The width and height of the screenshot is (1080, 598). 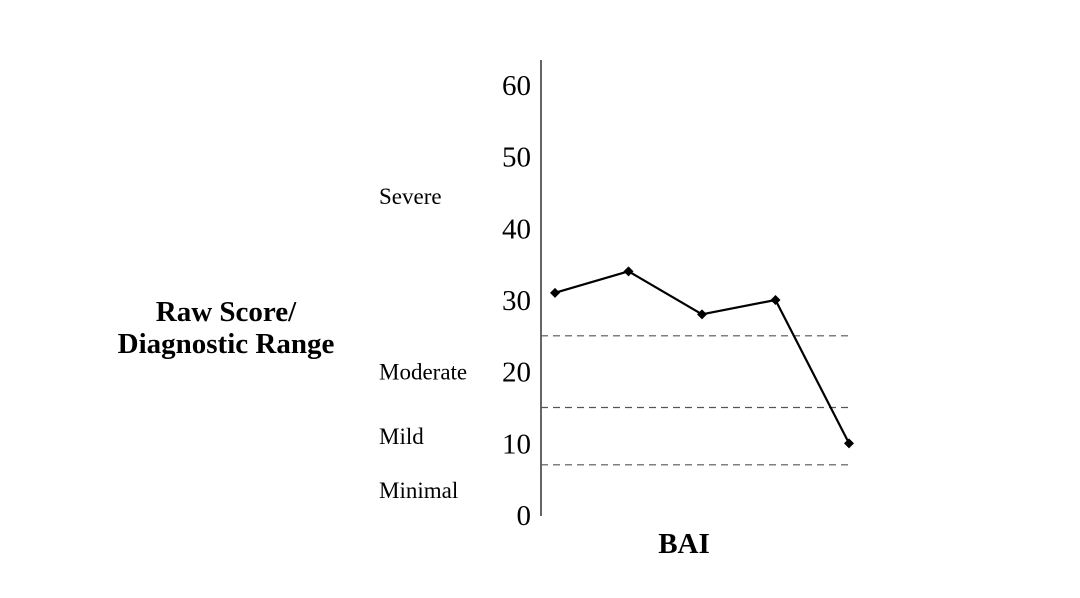 I want to click on series-line, so click(x=702, y=357).